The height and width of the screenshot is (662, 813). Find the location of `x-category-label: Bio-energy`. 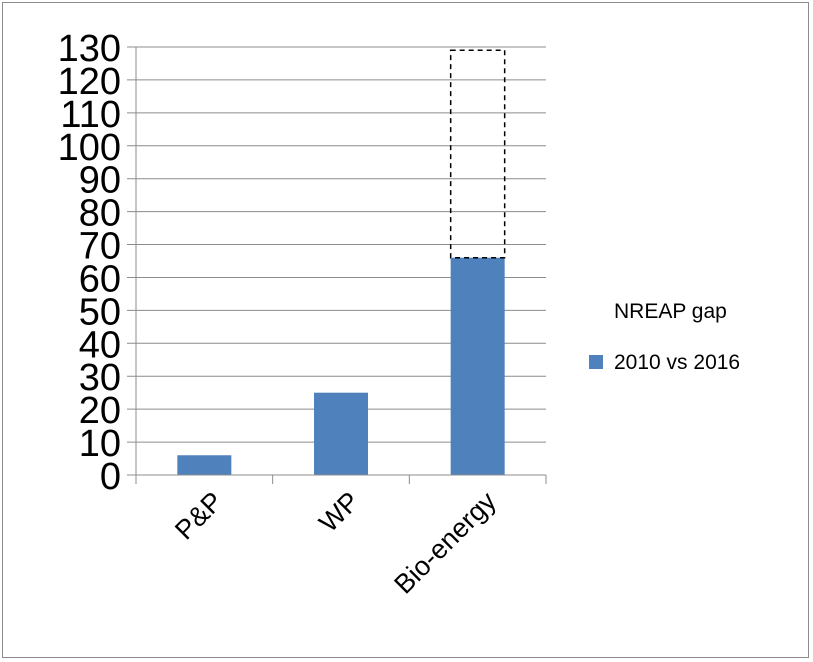

x-category-label: Bio-energy is located at coordinates (445, 543).